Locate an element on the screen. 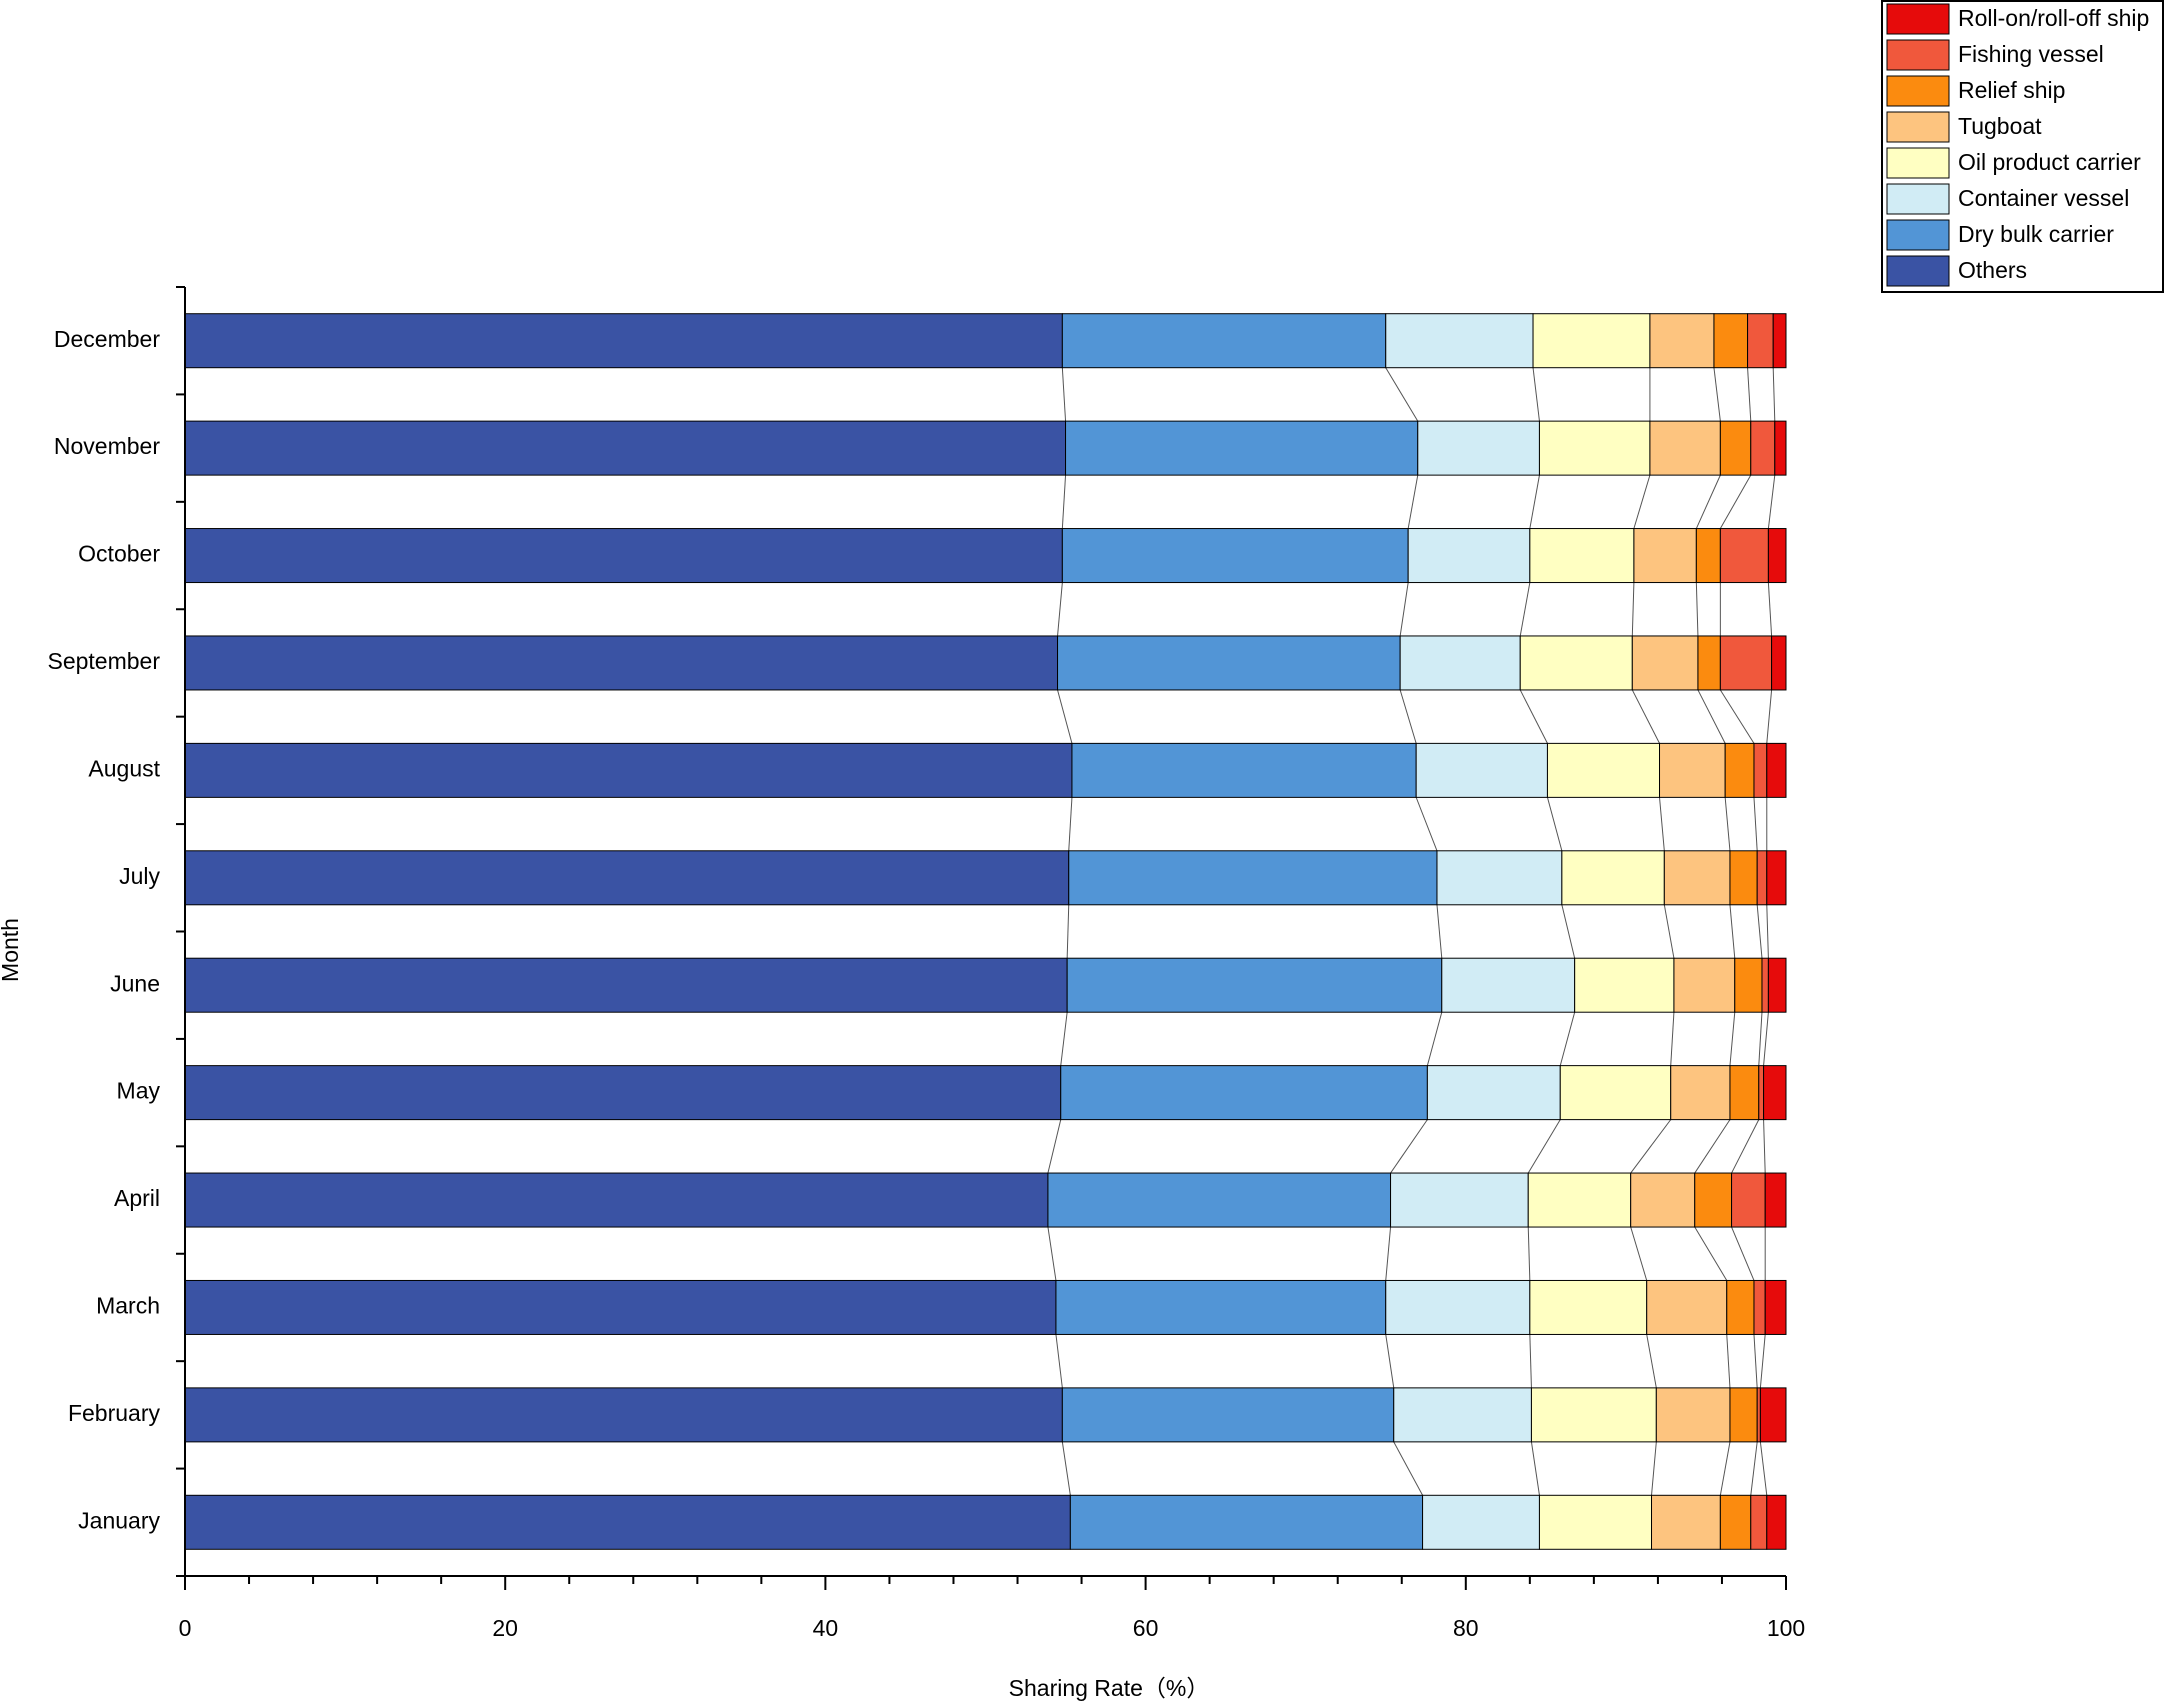  y-tick-label: August is located at coordinates (124, 768).